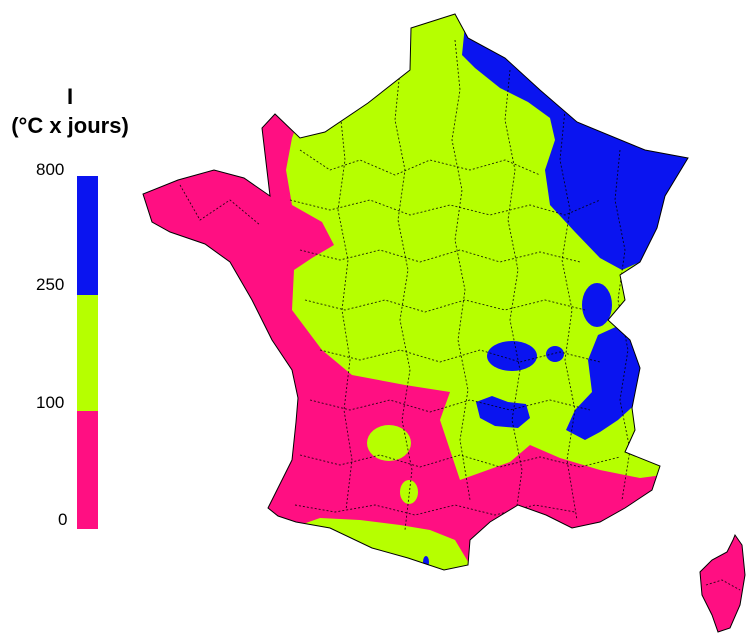 The height and width of the screenshot is (642, 750). What do you see at coordinates (50, 169) in the screenshot?
I see `legend-tick-800: 800` at bounding box center [50, 169].